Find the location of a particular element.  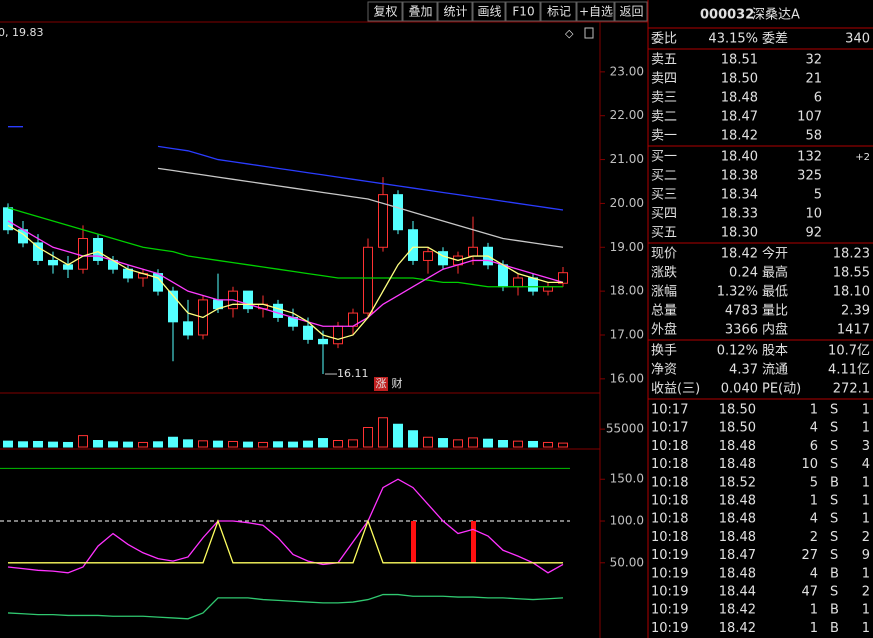

y-tick-label: 23.00 is located at coordinates (627, 71).